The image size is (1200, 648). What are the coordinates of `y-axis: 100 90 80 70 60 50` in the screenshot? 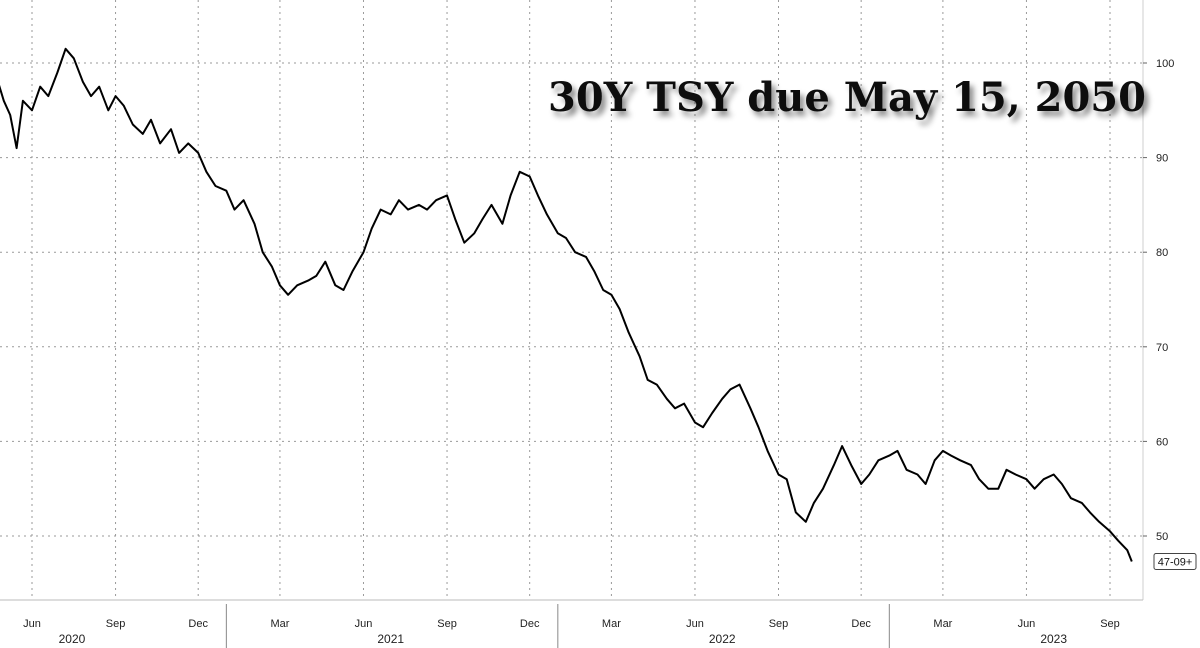 It's located at (1158, 300).